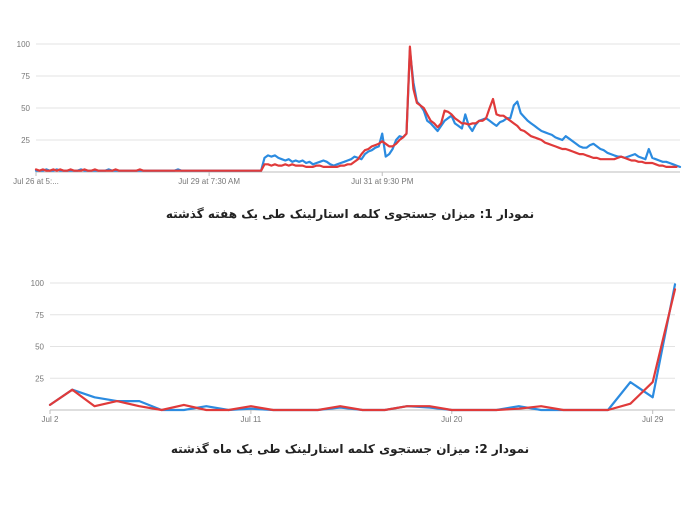 This screenshot has width=700, height=509. I want to click on x-tick-label: Jul 29, so click(653, 419).